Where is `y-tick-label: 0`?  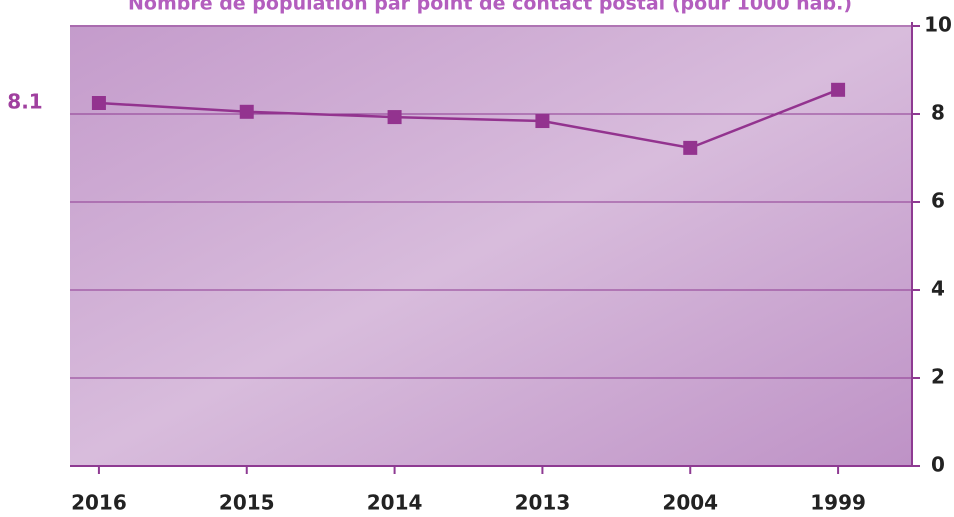 y-tick-label: 0 is located at coordinates (938, 465).